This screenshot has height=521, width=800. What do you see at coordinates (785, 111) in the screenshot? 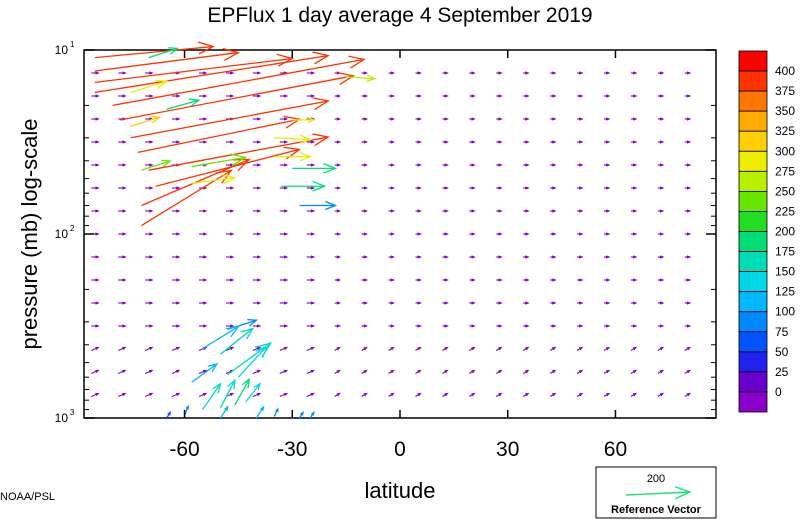
I see `colorbar-label: 350` at bounding box center [785, 111].